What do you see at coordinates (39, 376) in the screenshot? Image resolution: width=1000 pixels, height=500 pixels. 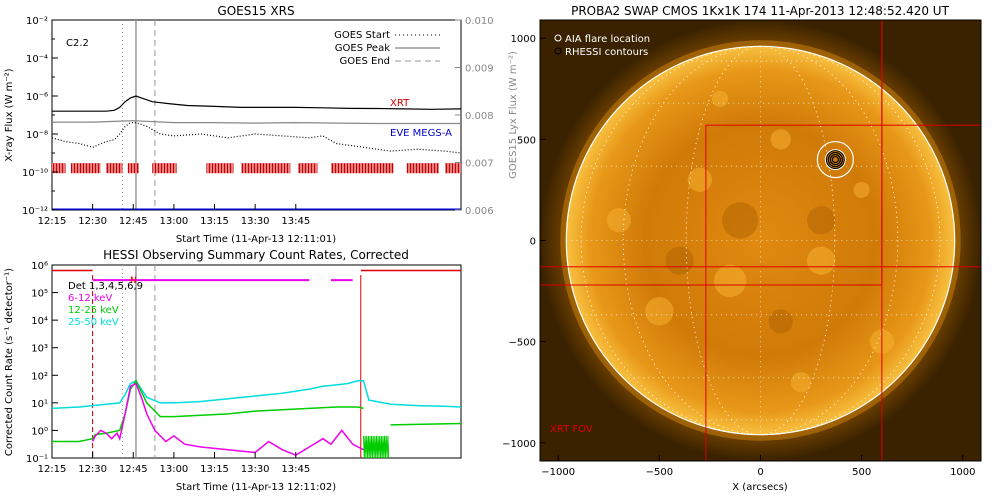 I see `hessi-ytick-label: 10²` at bounding box center [39, 376].